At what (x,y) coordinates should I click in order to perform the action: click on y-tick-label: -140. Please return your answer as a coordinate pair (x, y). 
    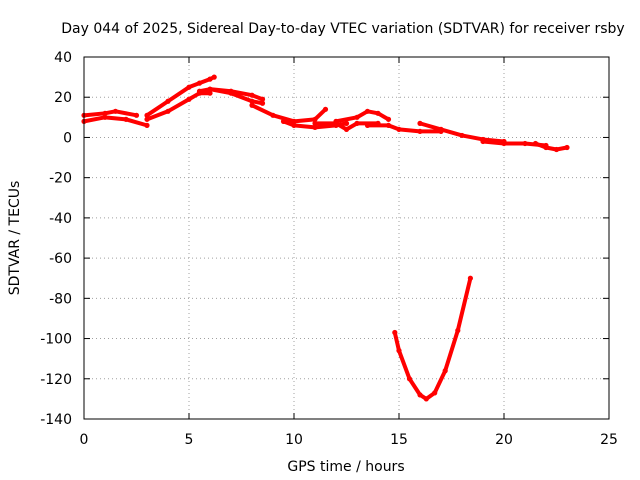
    Looking at the image, I should click on (56, 420).